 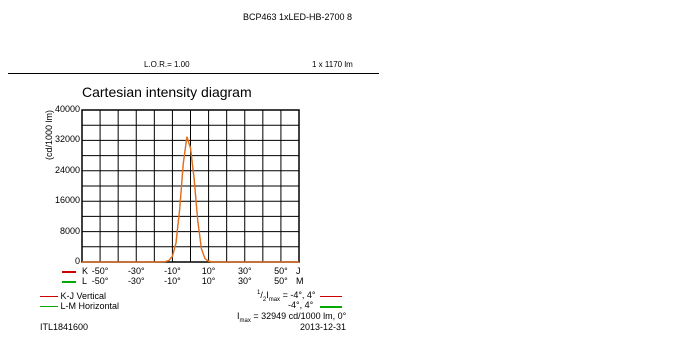 What do you see at coordinates (85, 281) in the screenshot?
I see `x-row-marker: L` at bounding box center [85, 281].